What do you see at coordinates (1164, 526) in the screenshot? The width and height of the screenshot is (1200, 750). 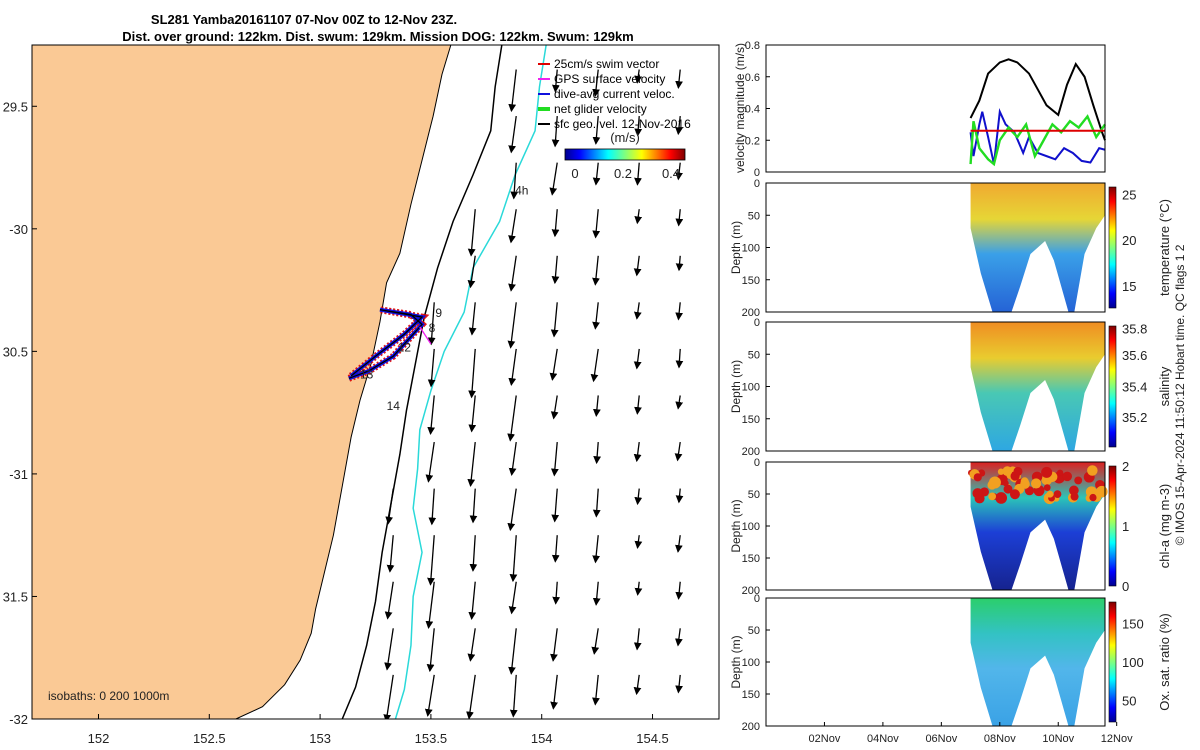 I see `colorbar-title: chl-a (mg m-3)` at bounding box center [1164, 526].